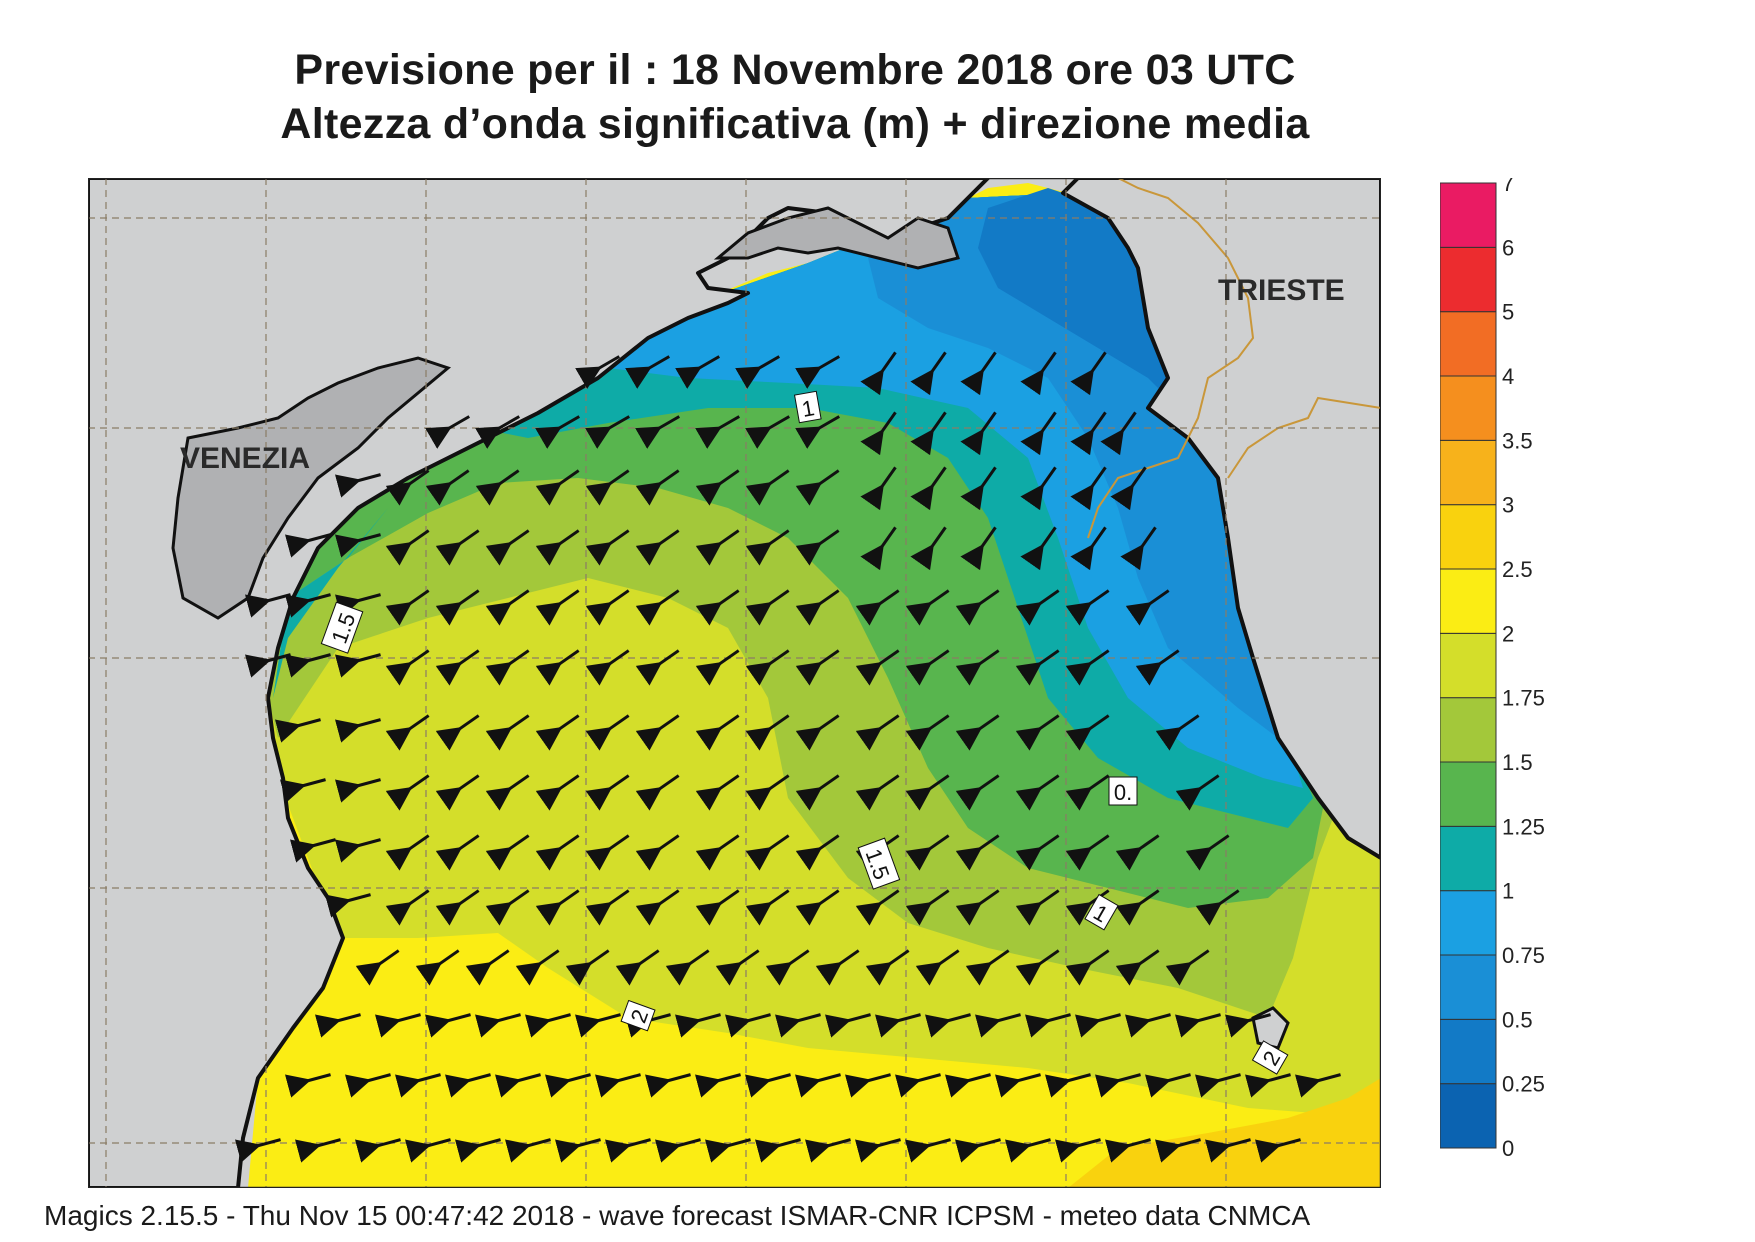 This screenshot has height=1242, width=1755. What do you see at coordinates (1517, 440) in the screenshot?
I see `legend-tick-label: 3.5` at bounding box center [1517, 440].